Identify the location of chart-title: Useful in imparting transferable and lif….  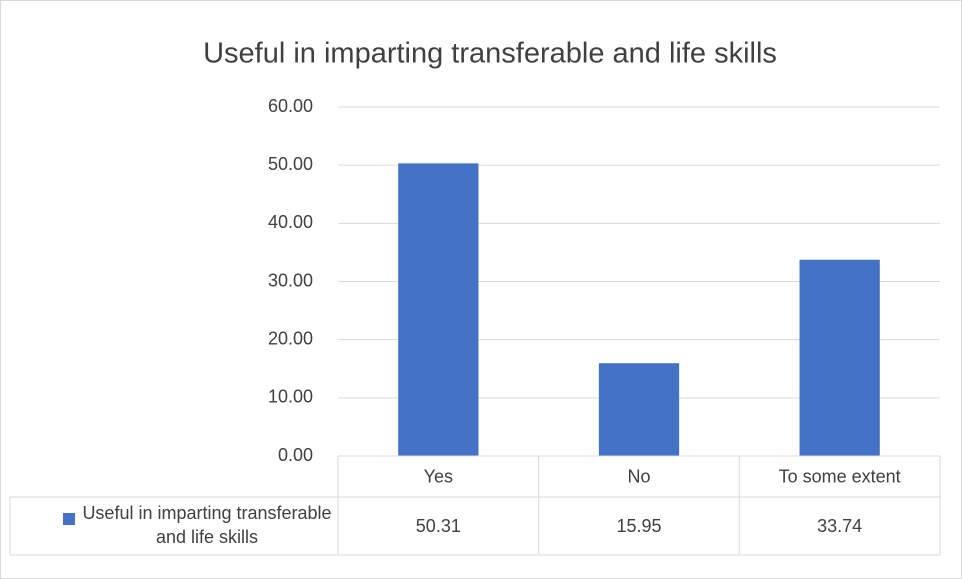
(490, 54).